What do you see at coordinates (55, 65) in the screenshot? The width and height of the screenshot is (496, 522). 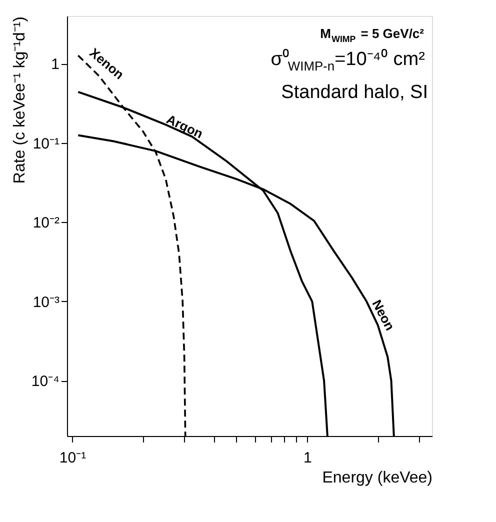 I see `y-tick-label: 1` at bounding box center [55, 65].